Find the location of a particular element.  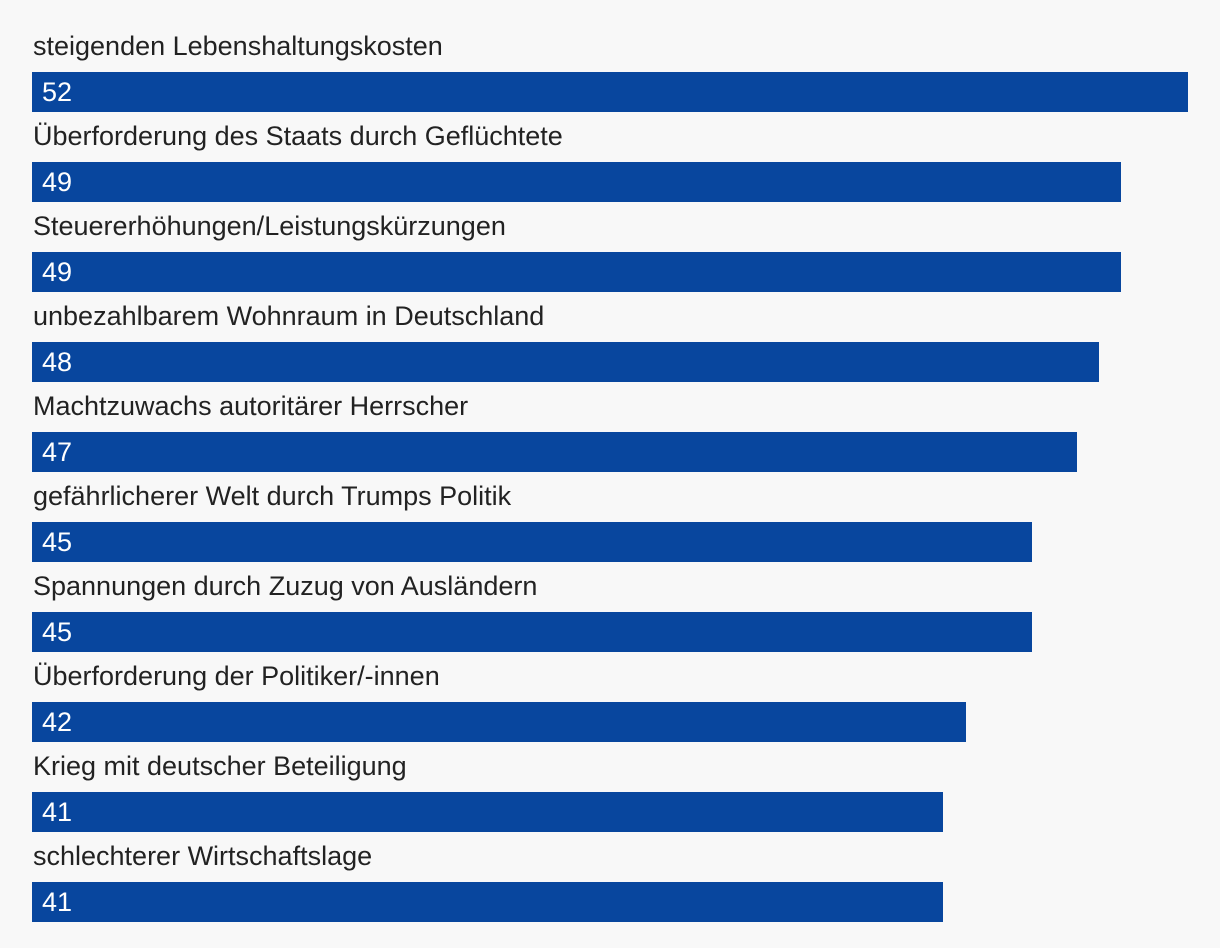

category-label: gefährlicherer Welt durch Trumps Politik is located at coordinates (272, 496).